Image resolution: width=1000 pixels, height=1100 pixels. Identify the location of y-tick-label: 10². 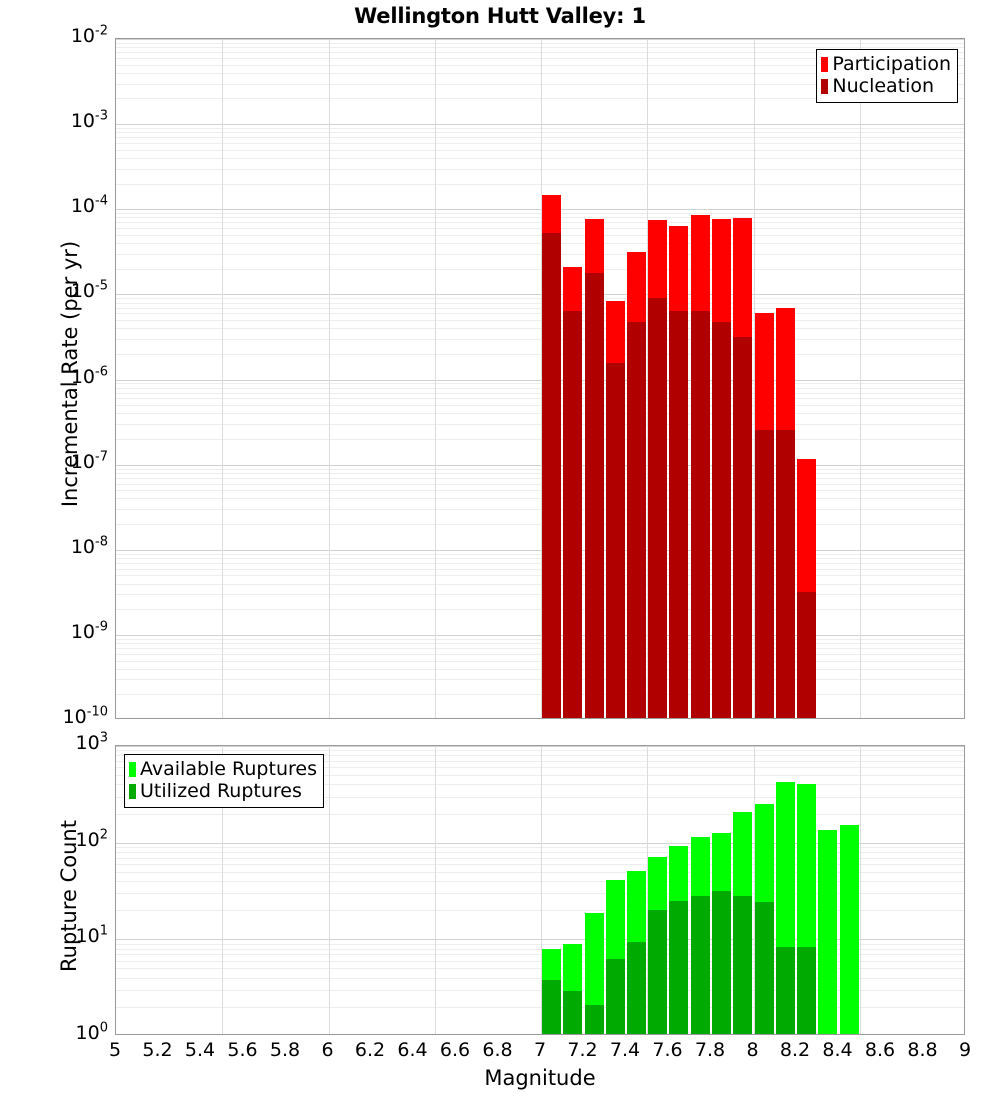
(91, 839).